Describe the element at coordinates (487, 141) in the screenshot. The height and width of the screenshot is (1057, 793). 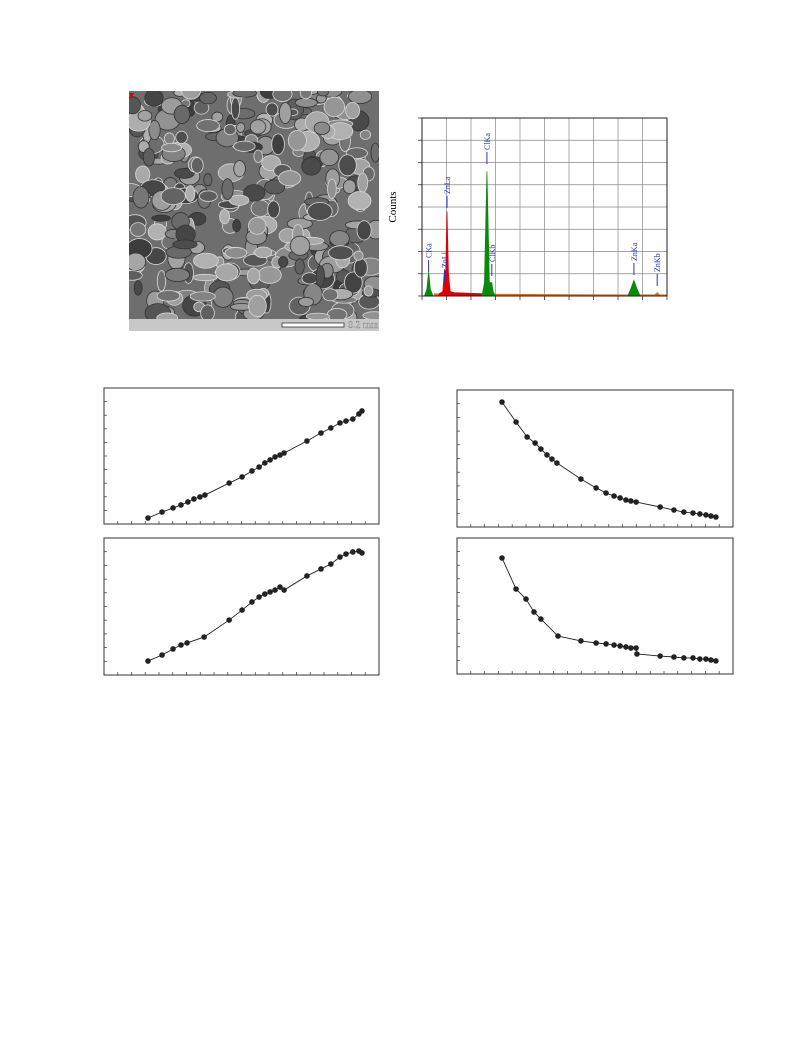
I see `peak-label: ClKa` at that location.